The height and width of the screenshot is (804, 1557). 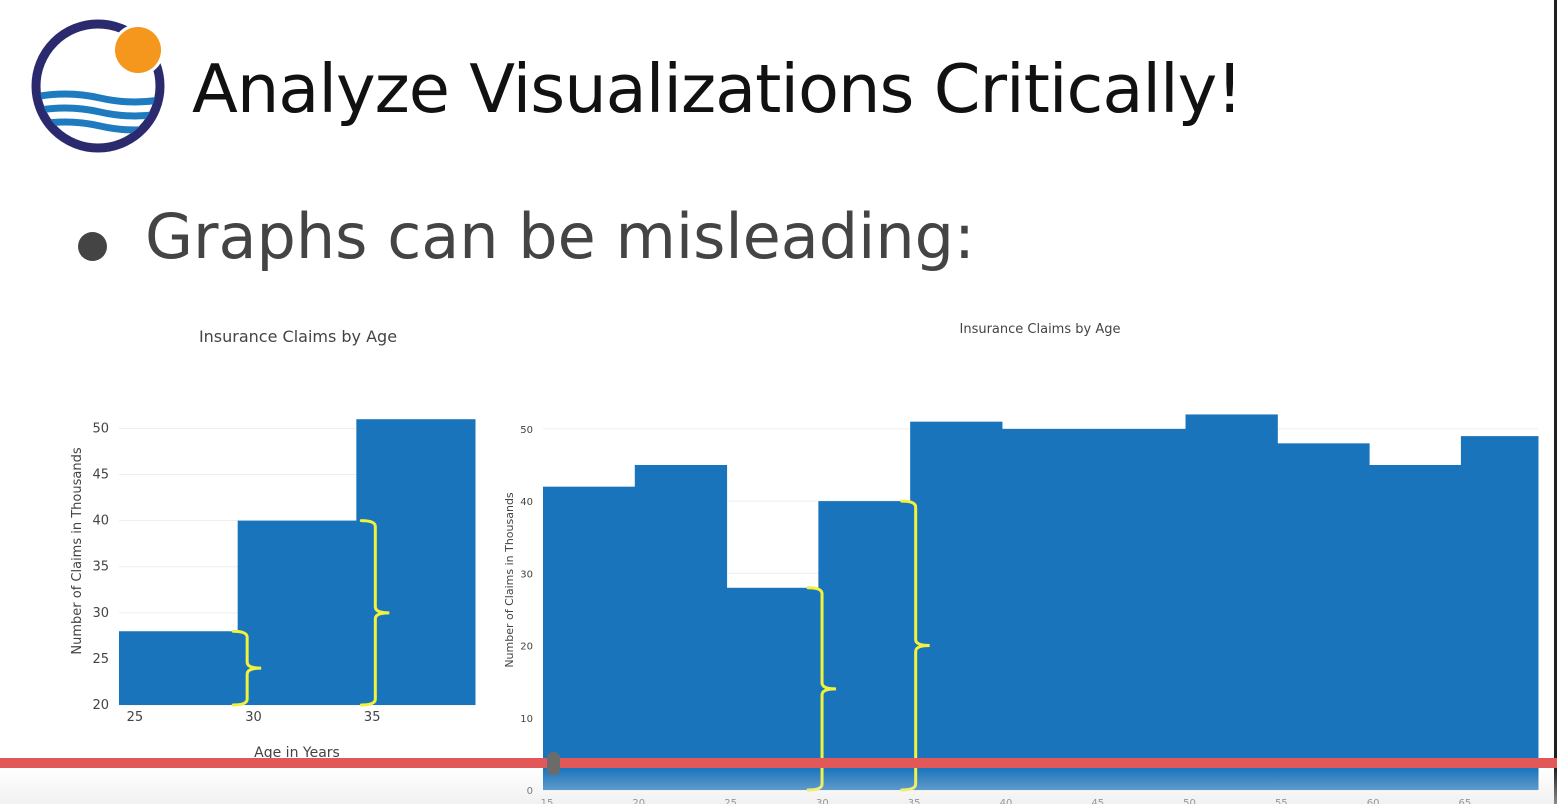 What do you see at coordinates (1189, 801) in the screenshot?
I see `x-tick-label: 50` at bounding box center [1189, 801].